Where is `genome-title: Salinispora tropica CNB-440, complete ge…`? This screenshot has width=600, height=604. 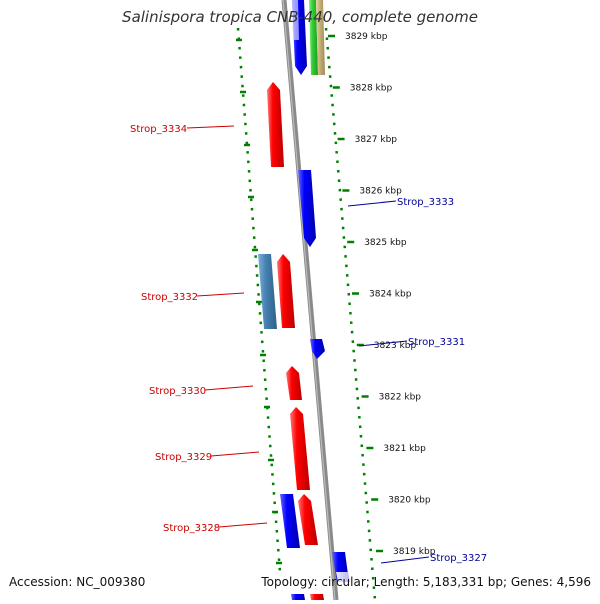 genome-title: Salinispora tropica CNB-440, complete ge… is located at coordinates (300, 17).